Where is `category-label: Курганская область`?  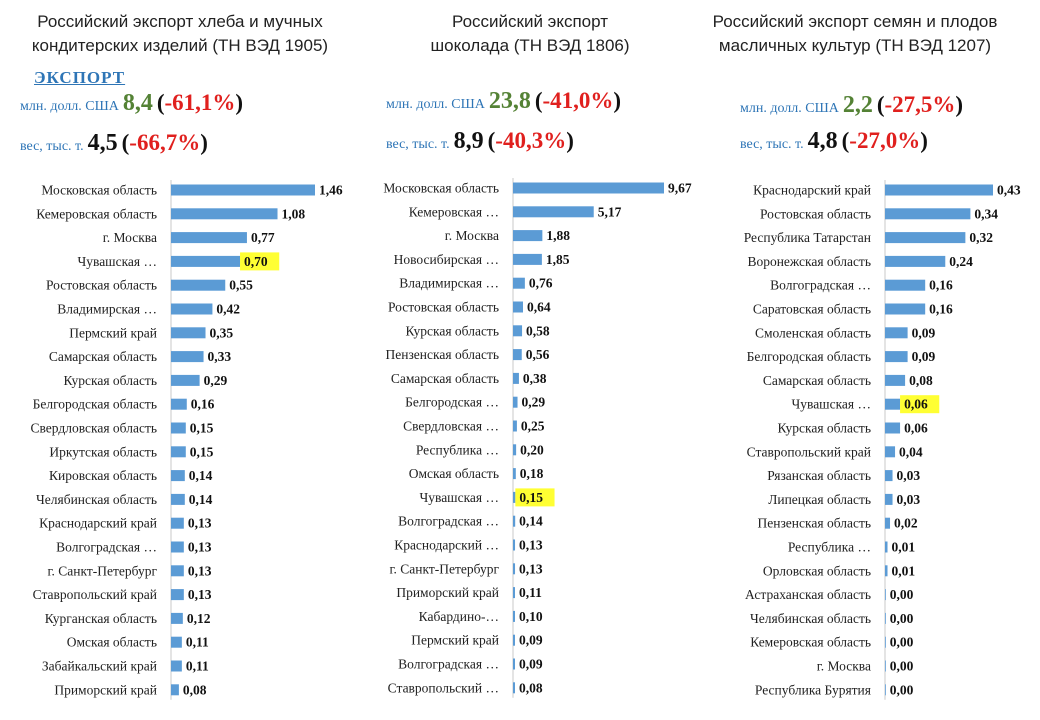
category-label: Курганская область is located at coordinates (101, 618).